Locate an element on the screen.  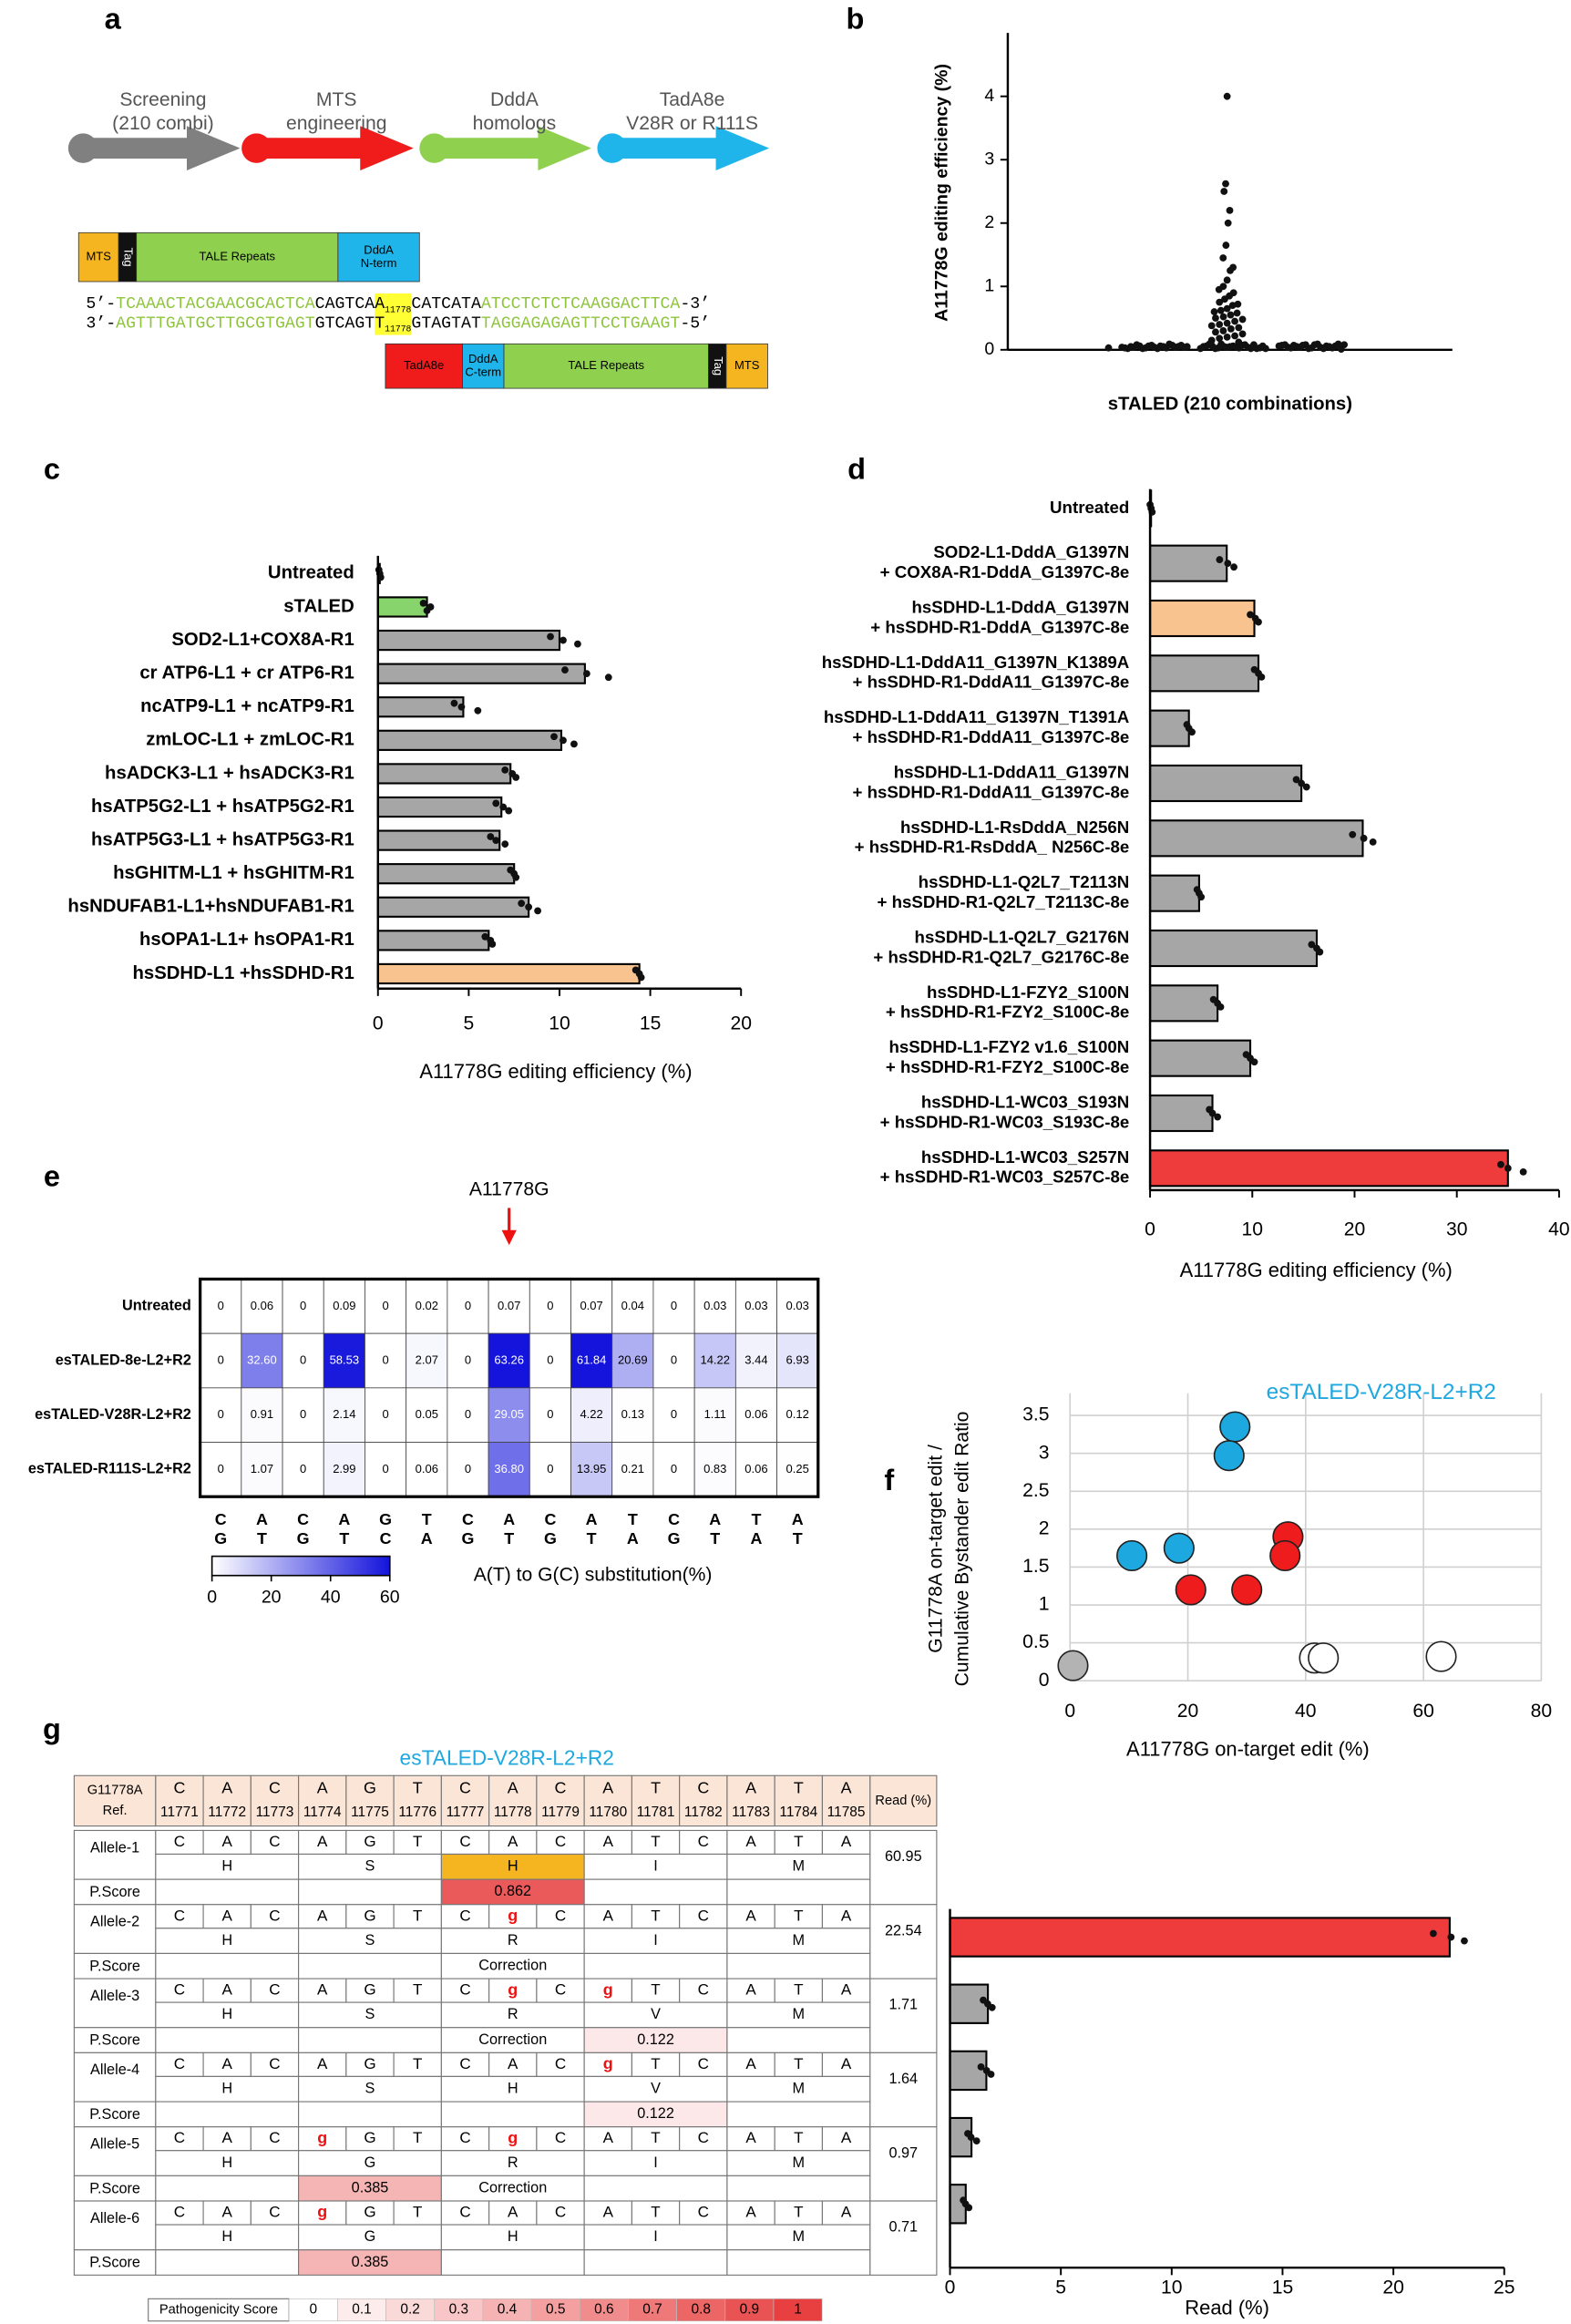
category-label: SOD2-L1+COX8A-R1 is located at coordinates (262, 640).